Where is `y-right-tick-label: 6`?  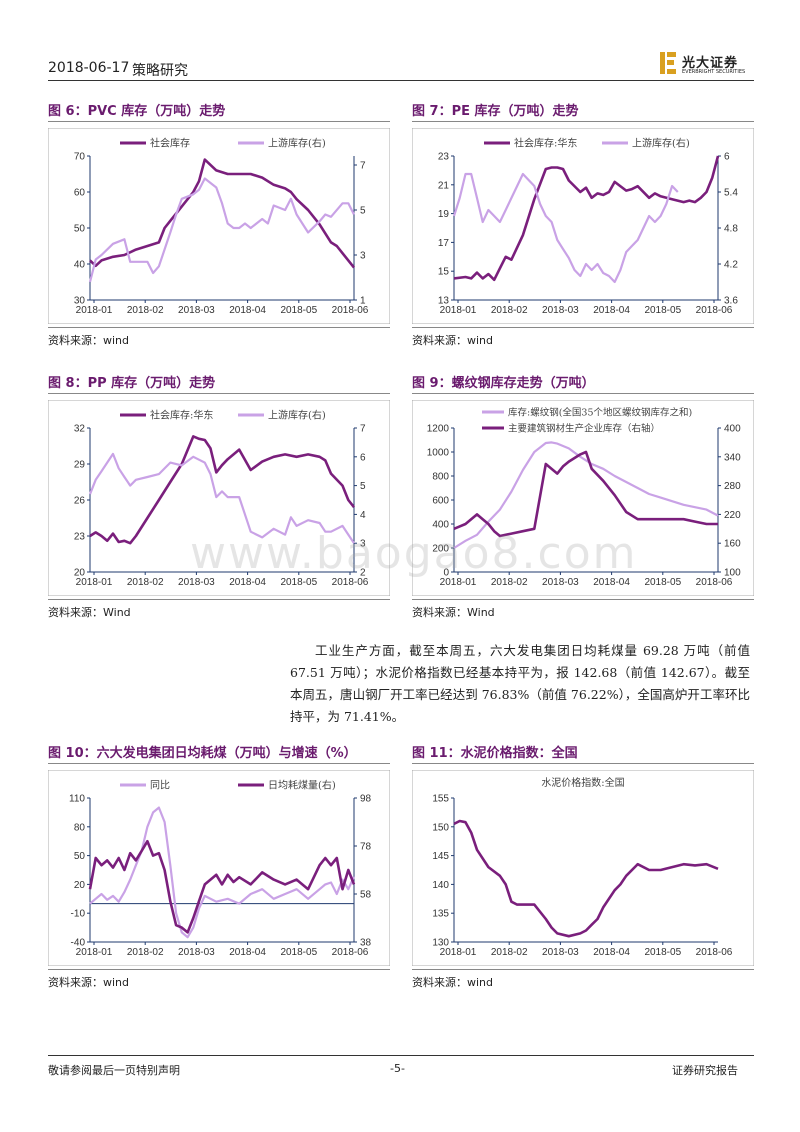
y-right-tick-label: 6 is located at coordinates (363, 457).